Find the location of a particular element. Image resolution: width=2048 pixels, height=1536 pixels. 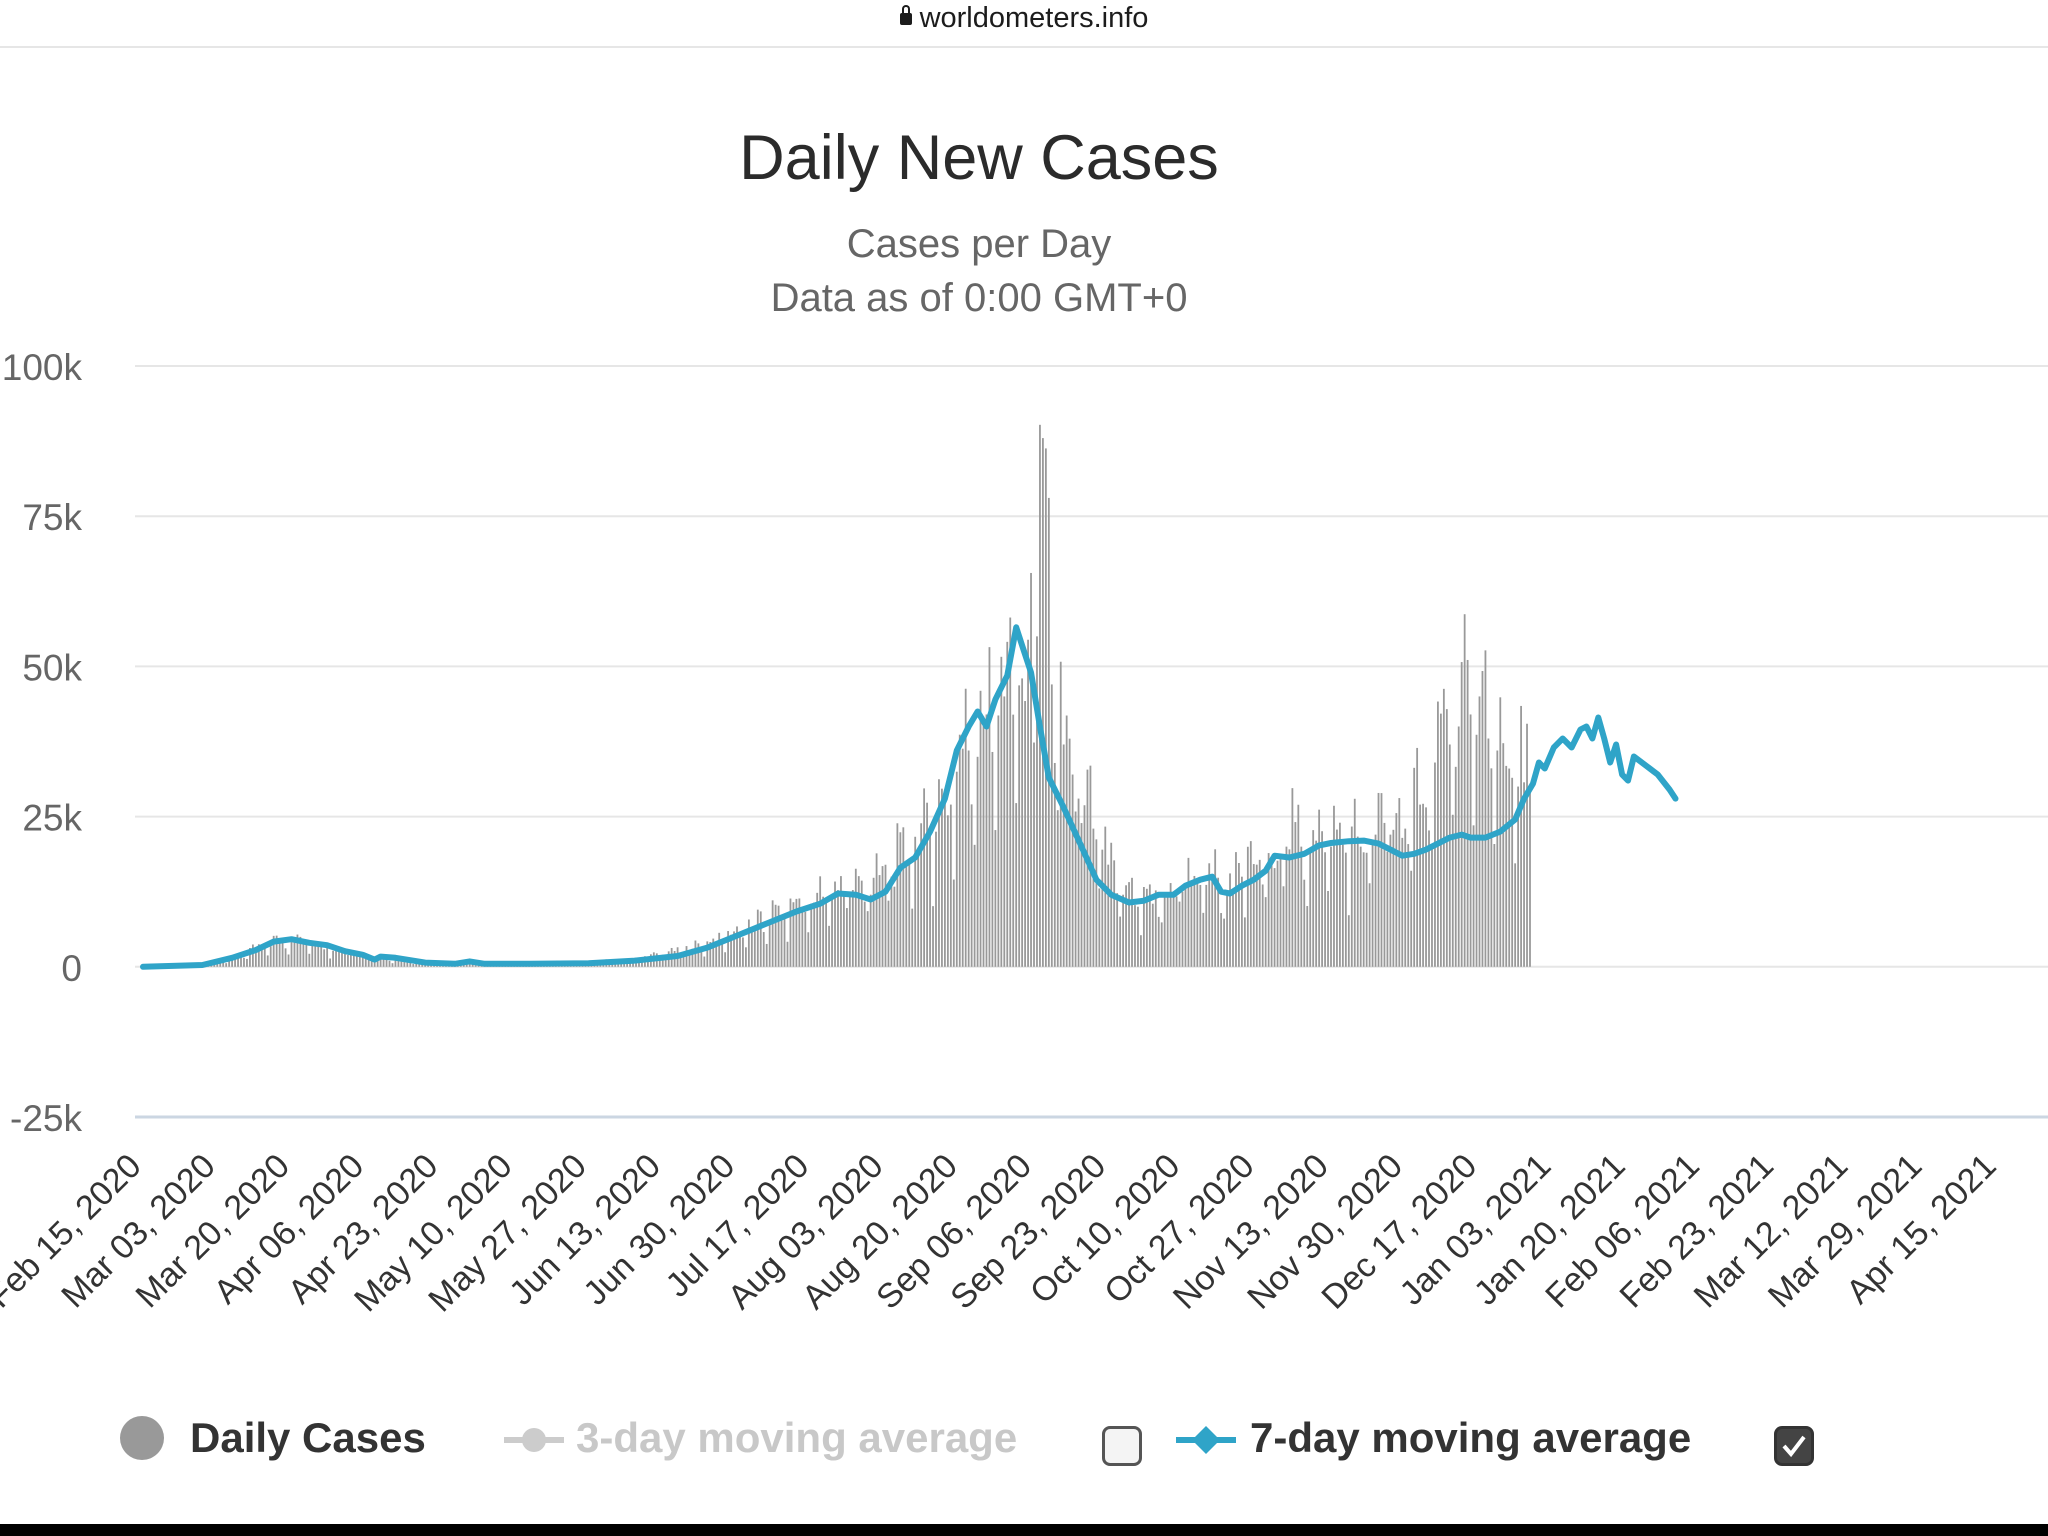

legend-item-7-day-average: 7-day moving average is located at coordinates (1442, 1440).